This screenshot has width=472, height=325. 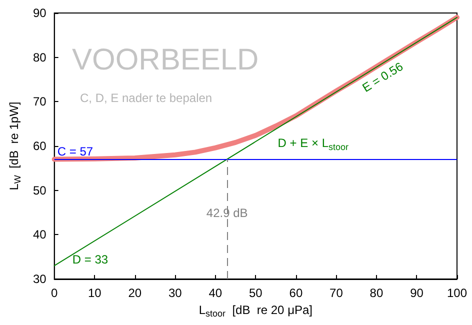 What do you see at coordinates (146, 98) in the screenshot?
I see `annotation: C, D, E nader te bepalen` at bounding box center [146, 98].